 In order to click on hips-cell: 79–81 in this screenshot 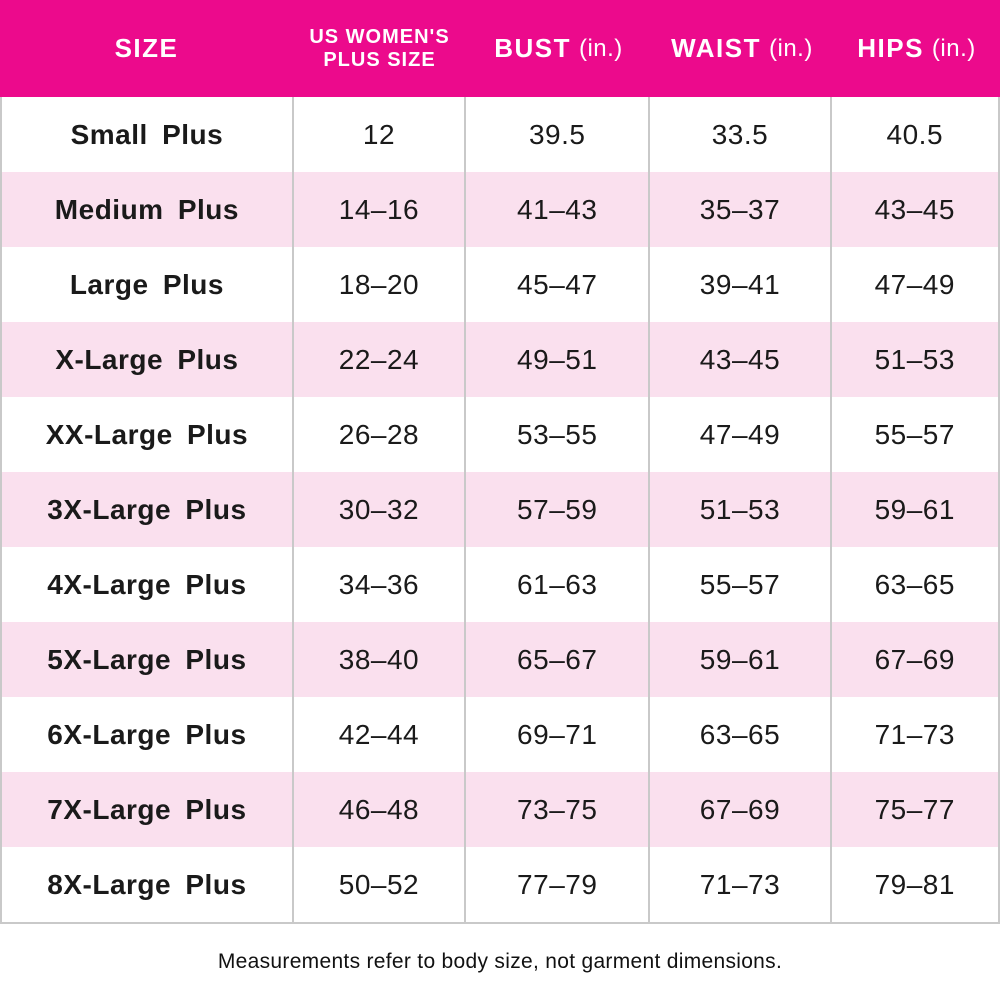, I will do `click(914, 884)`.